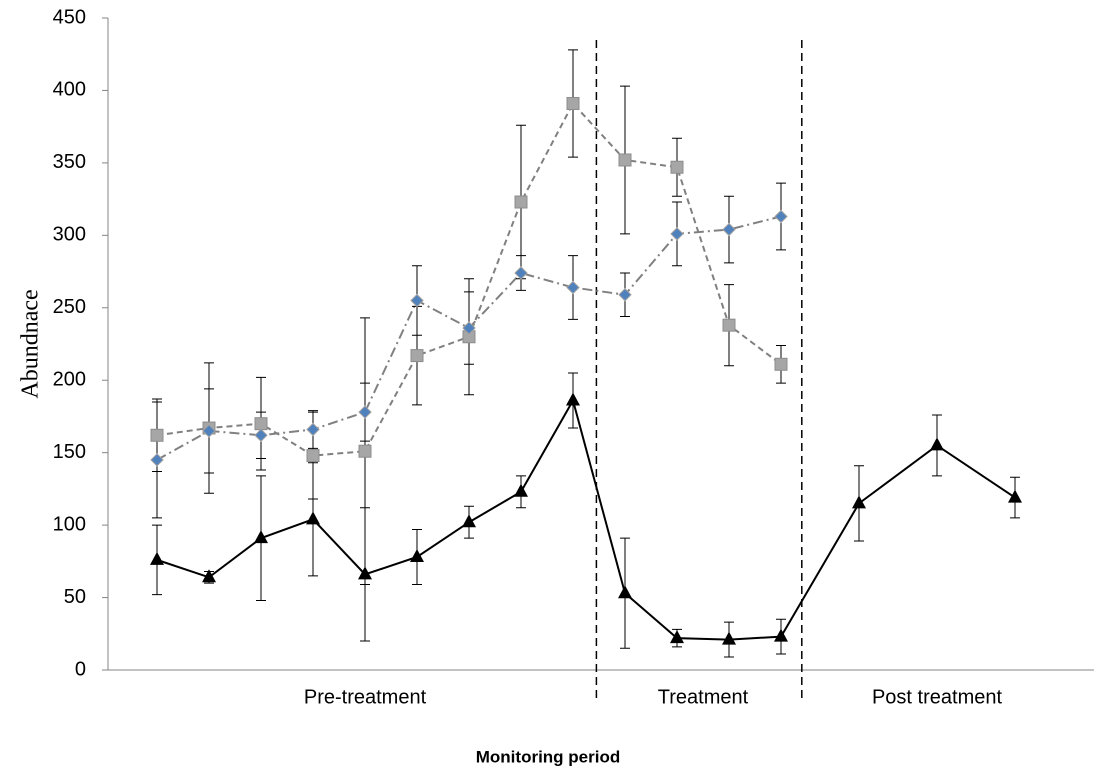 Image resolution: width=1097 pixels, height=783 pixels. What do you see at coordinates (80, 669) in the screenshot?
I see `y-tick-label: 0` at bounding box center [80, 669].